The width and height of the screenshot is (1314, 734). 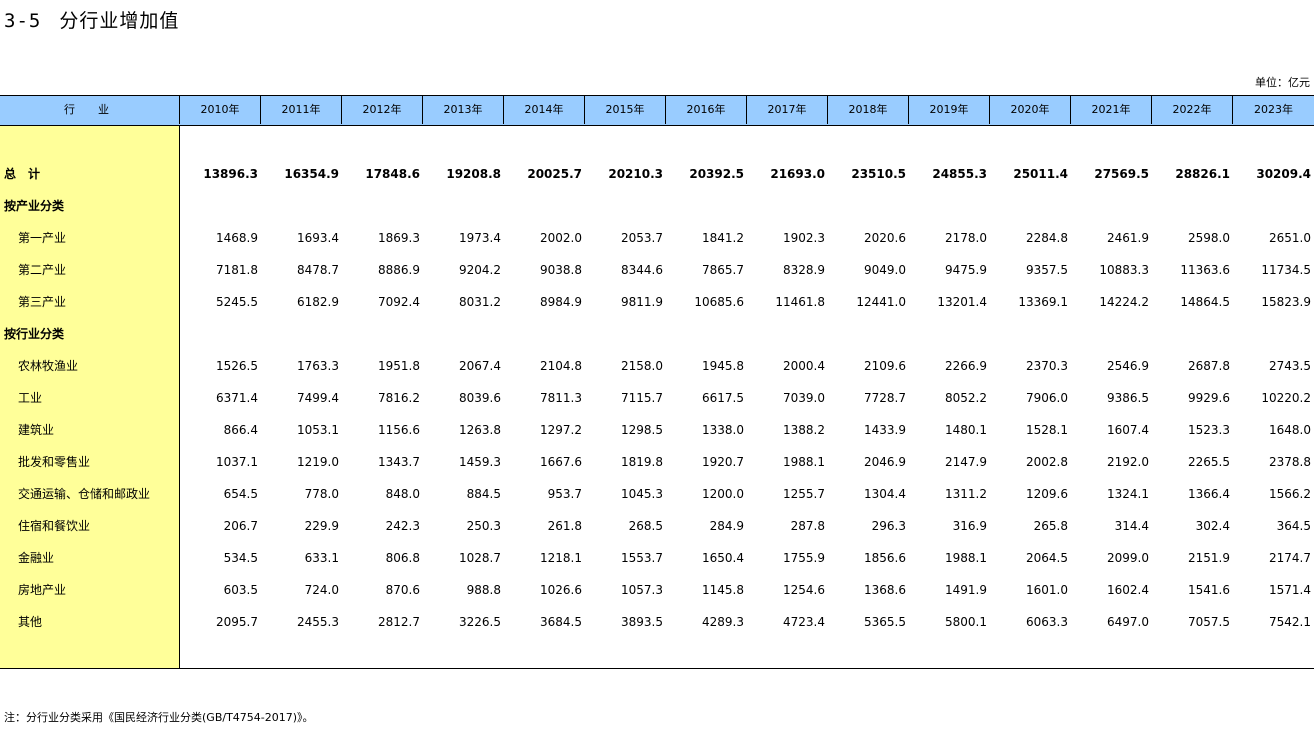 What do you see at coordinates (1124, 270) in the screenshot?
I see `table-cell: 10883.3` at bounding box center [1124, 270].